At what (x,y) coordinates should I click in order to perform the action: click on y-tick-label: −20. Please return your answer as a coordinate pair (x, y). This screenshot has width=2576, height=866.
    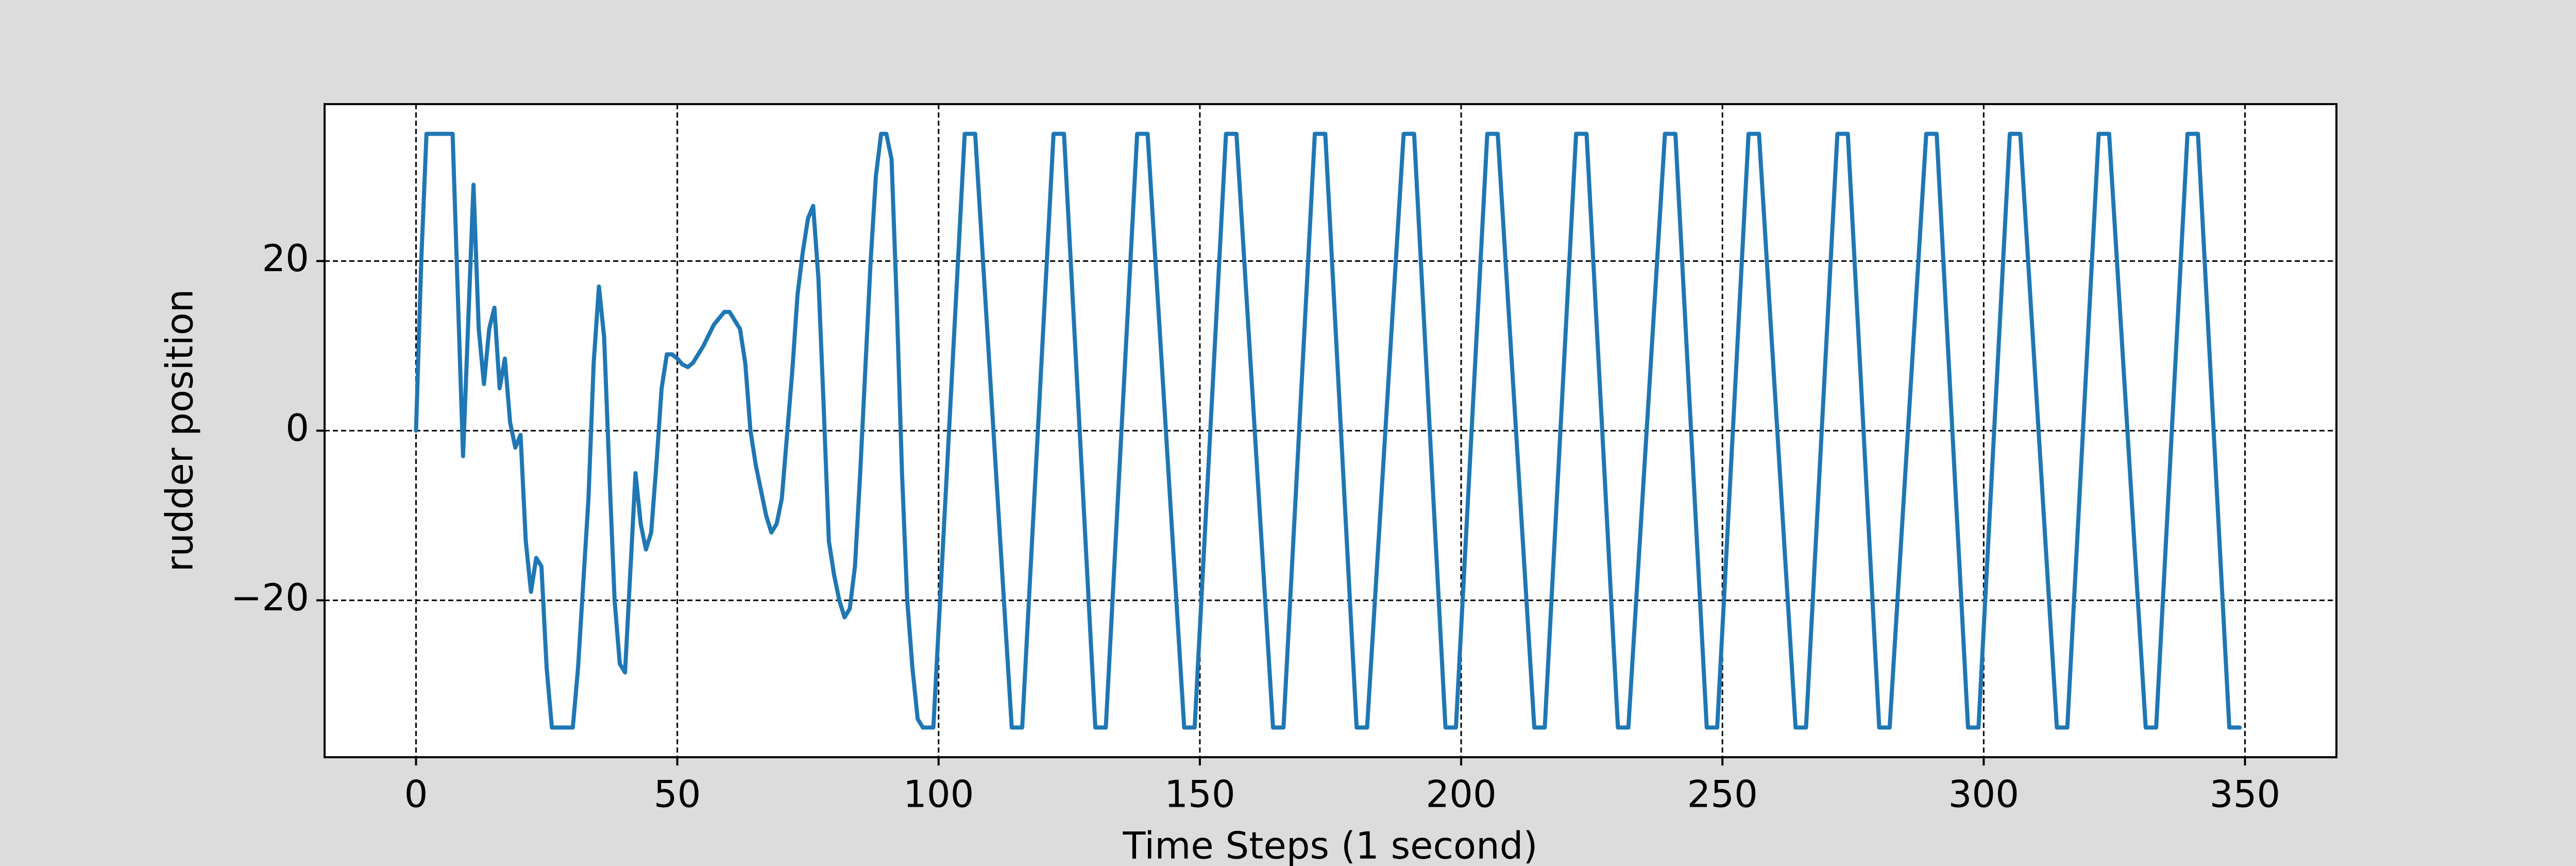
    Looking at the image, I should click on (270, 597).